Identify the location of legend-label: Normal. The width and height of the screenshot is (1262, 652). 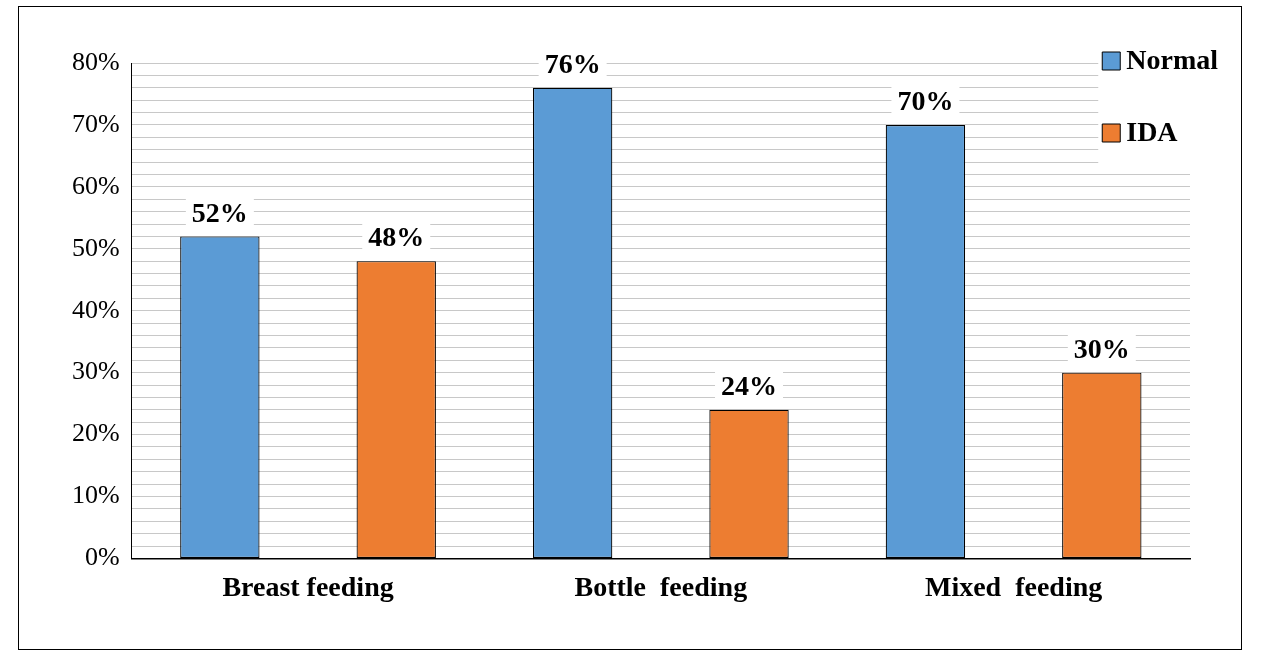
(1172, 60).